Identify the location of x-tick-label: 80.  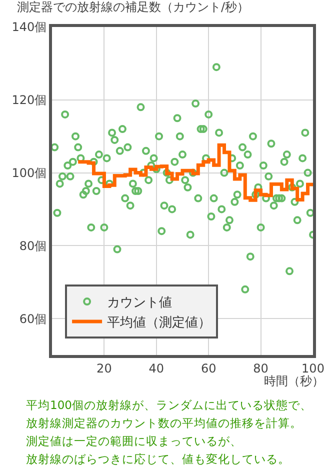
(260, 368).